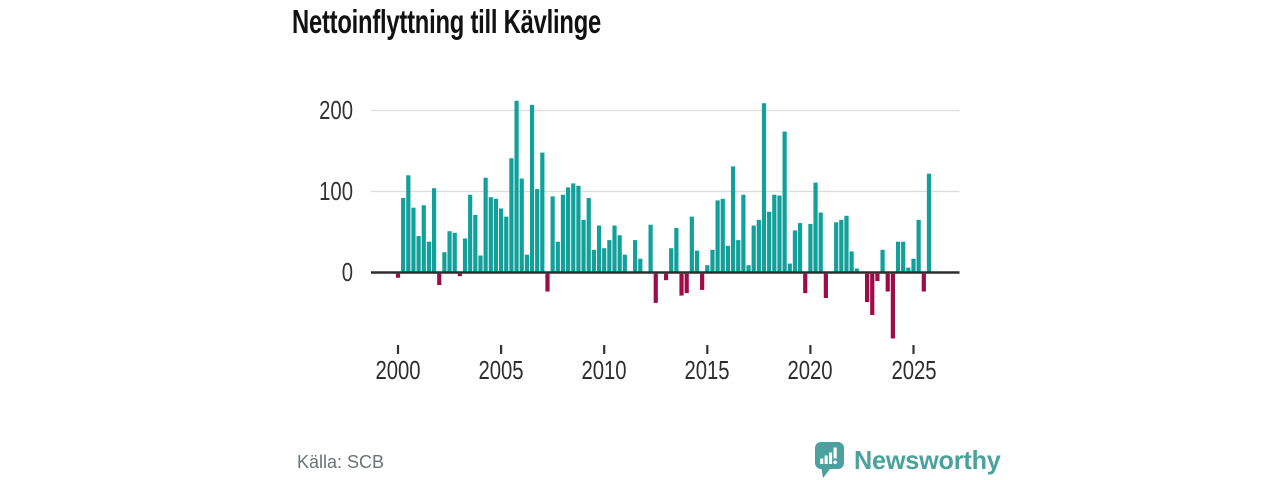  Describe the element at coordinates (403, 235) in the screenshot. I see `bar-2000-q2` at that location.